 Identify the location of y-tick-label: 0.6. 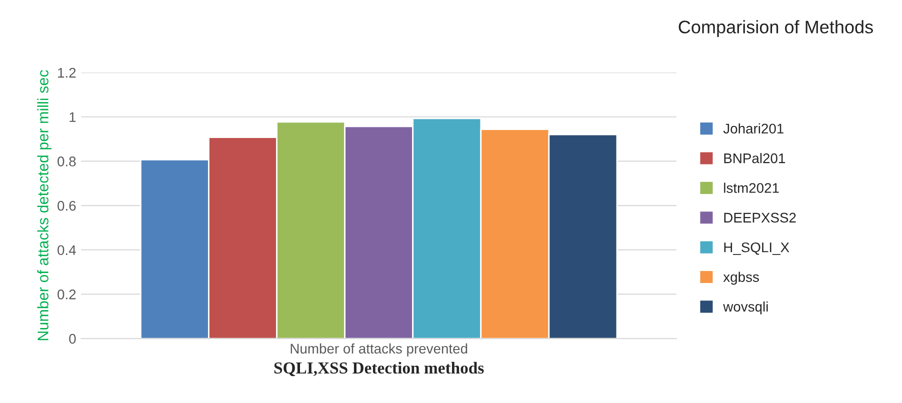
(67, 205).